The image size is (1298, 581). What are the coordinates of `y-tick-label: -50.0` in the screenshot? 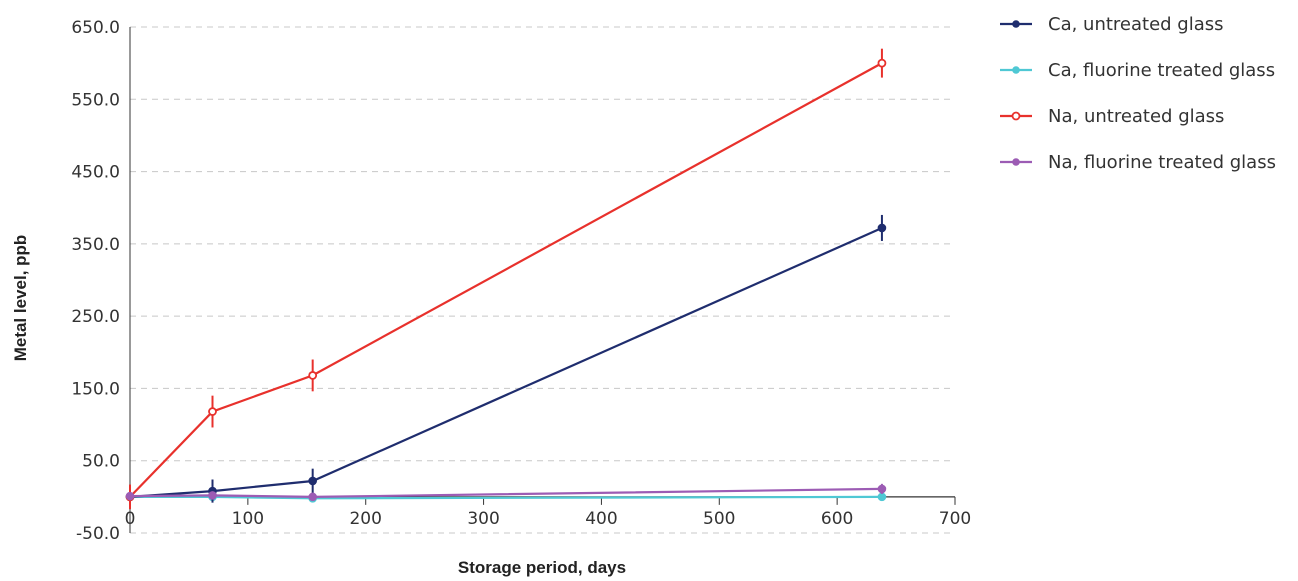 It's located at (98, 534).